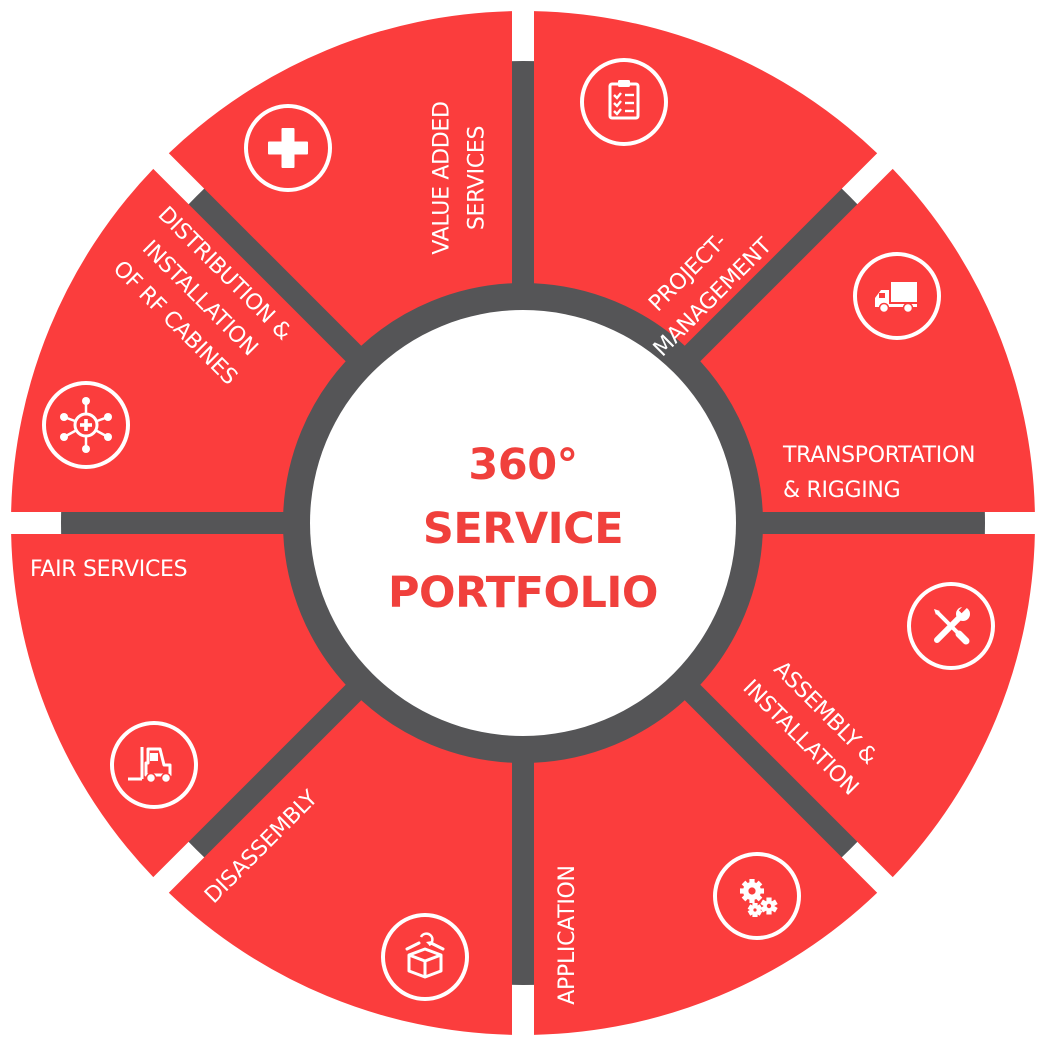 The height and width of the screenshot is (1047, 1047). Describe the element at coordinates (154, 765) in the screenshot. I see `forklift-icon` at that location.